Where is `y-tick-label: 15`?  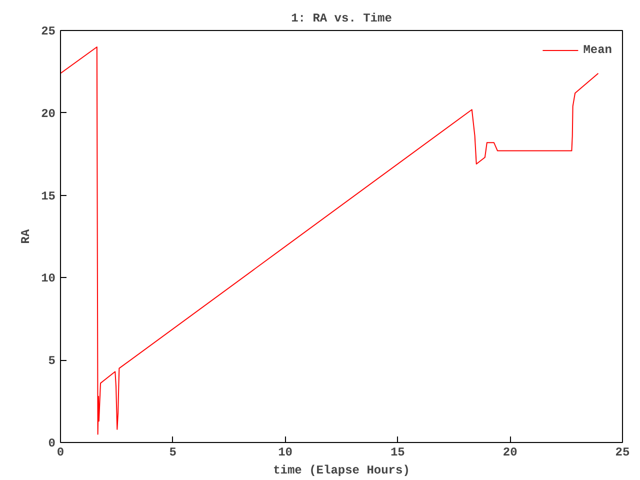
y-tick-label: 15 is located at coordinates (48, 196).